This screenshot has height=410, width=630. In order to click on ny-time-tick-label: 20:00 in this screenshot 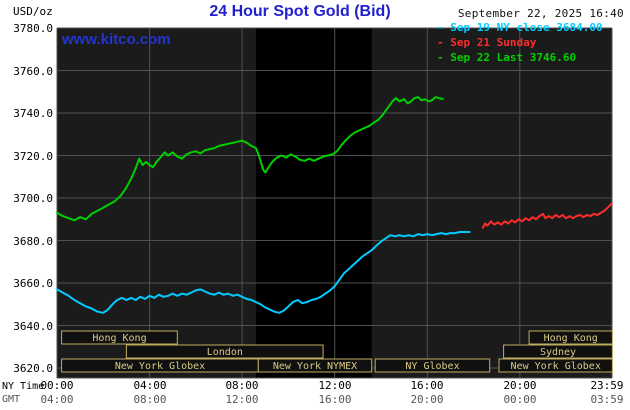, I will do `click(520, 385)`.